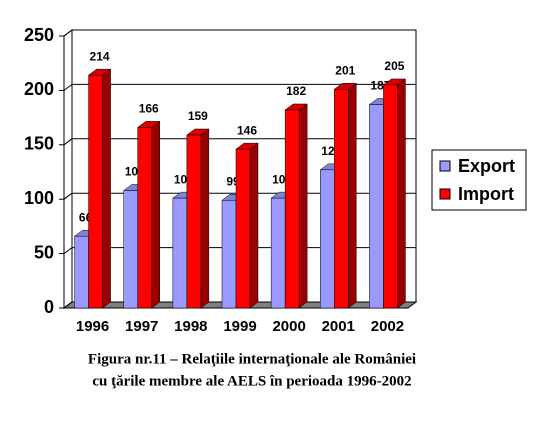 This screenshot has width=537, height=432. Describe the element at coordinates (486, 194) in the screenshot. I see `legend-label: Import` at that location.